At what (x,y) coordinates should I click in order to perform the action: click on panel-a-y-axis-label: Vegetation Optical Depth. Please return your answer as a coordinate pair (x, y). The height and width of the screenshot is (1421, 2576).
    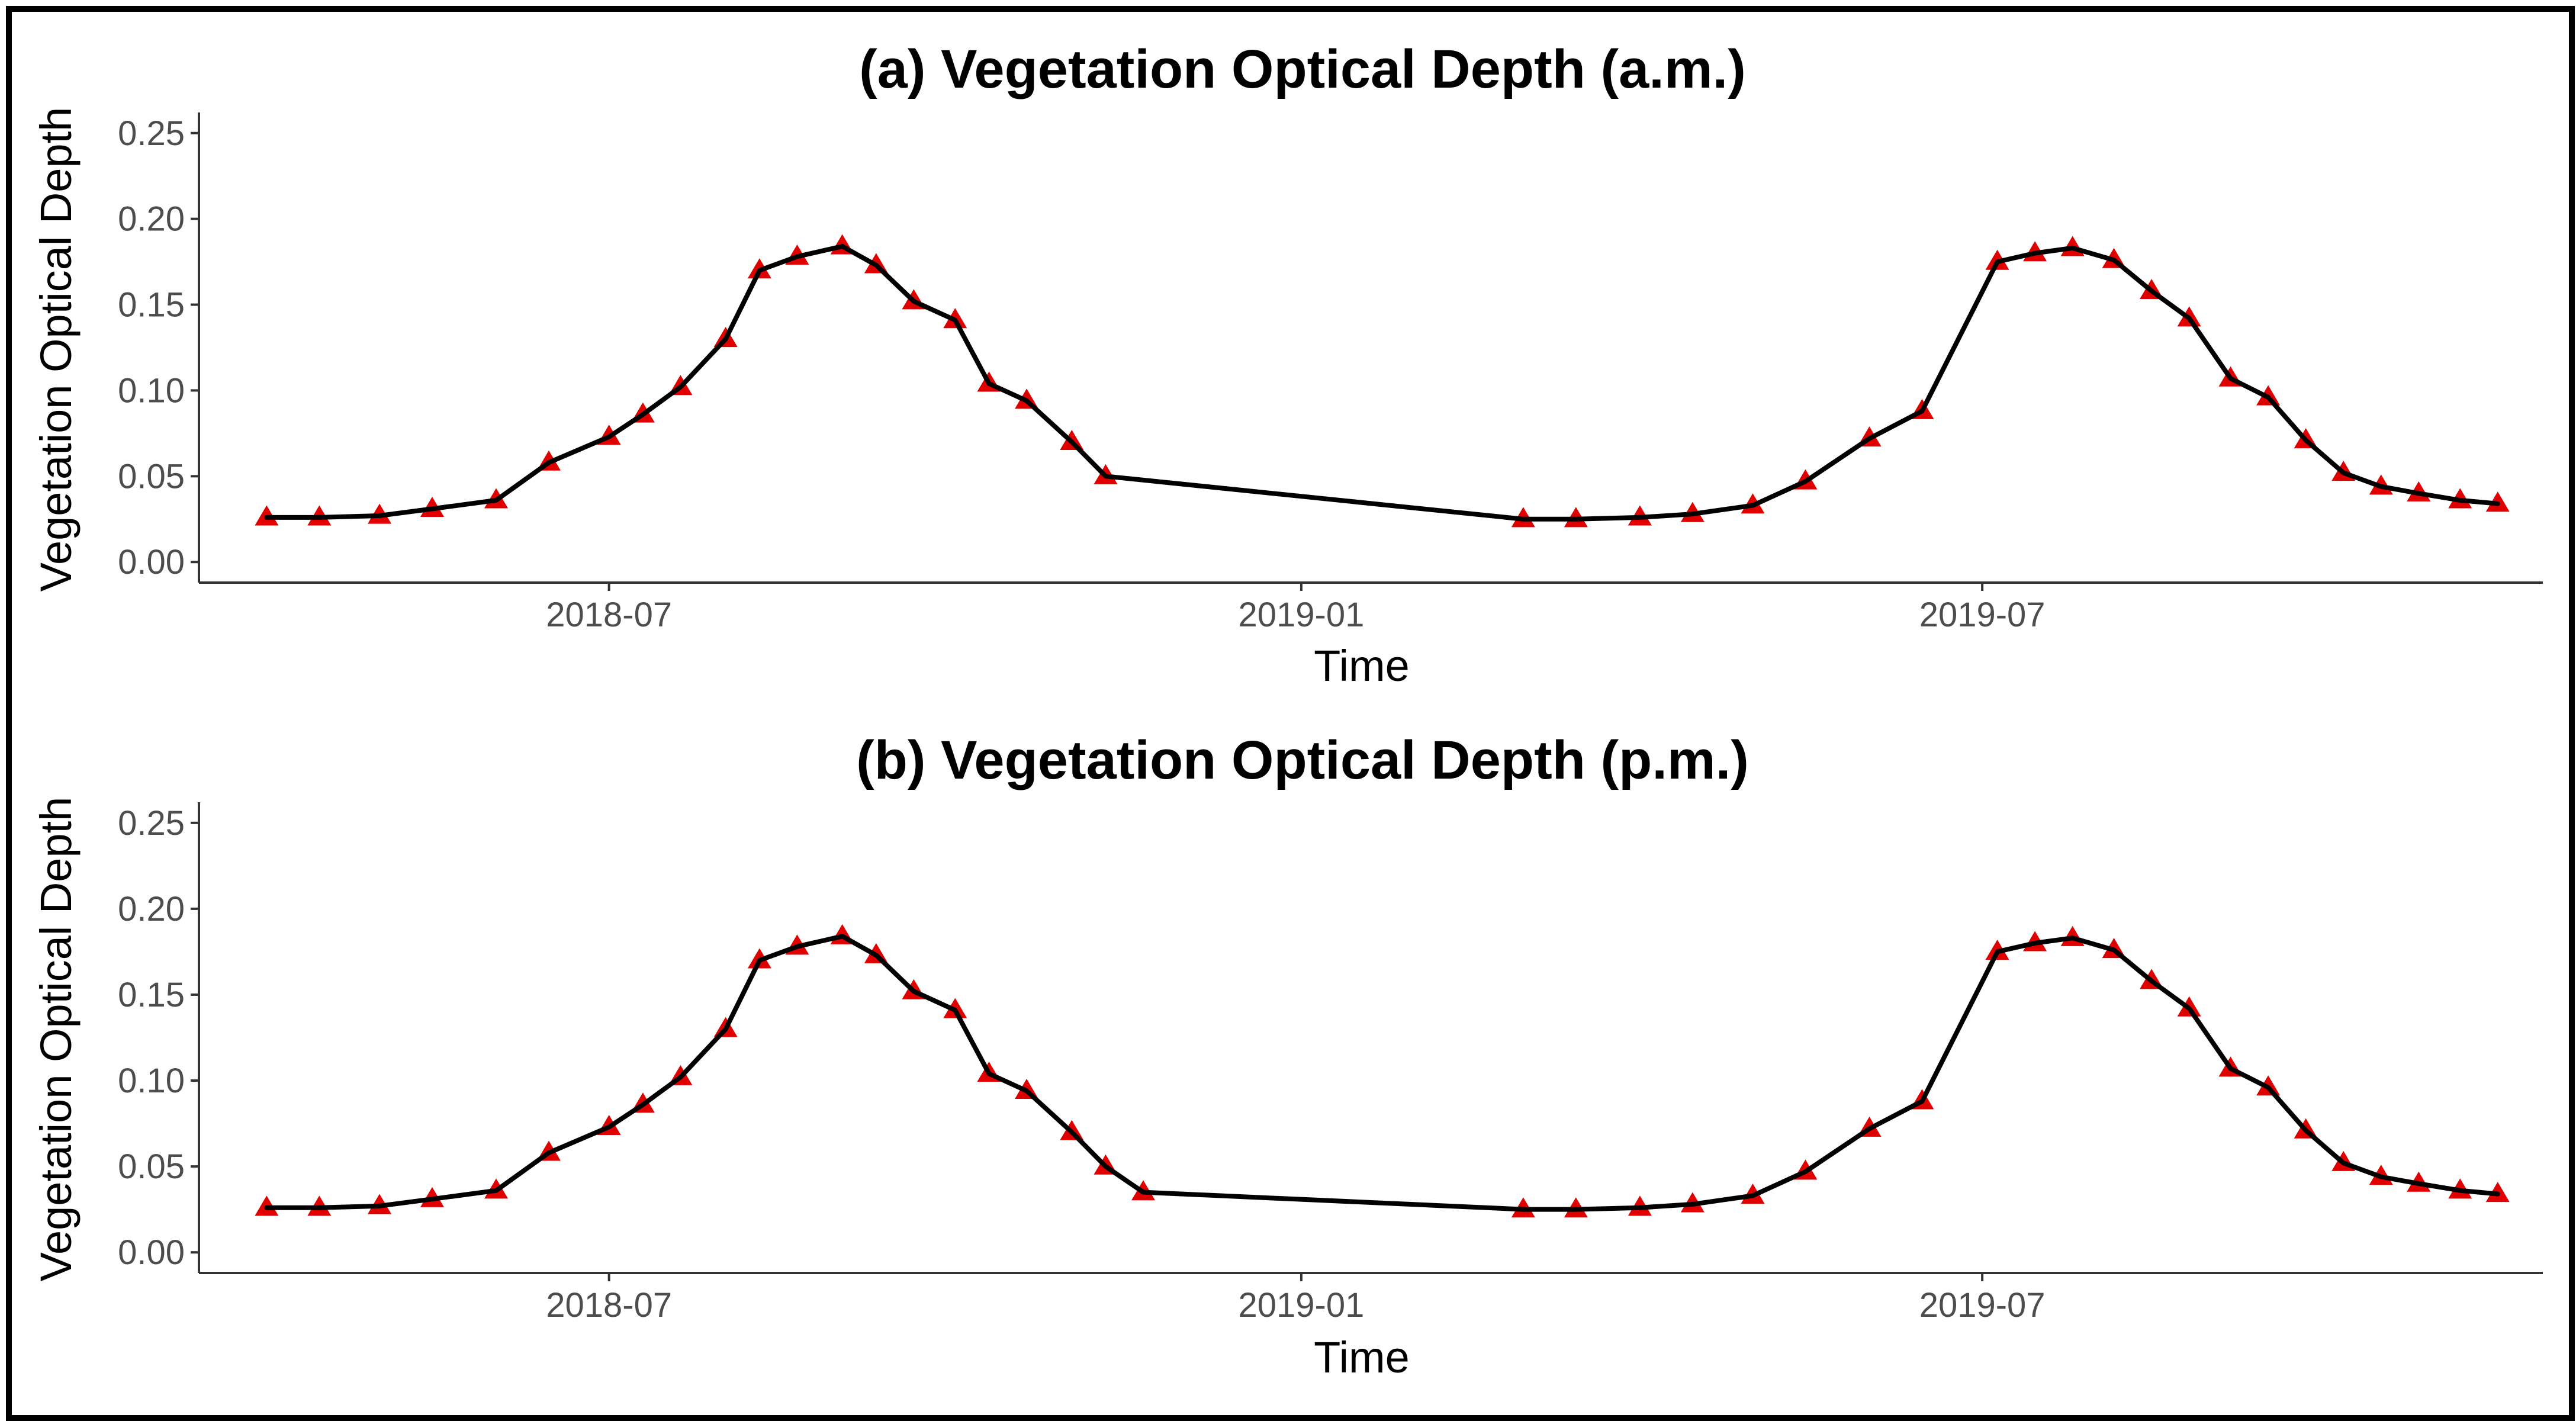
    Looking at the image, I should click on (56, 349).